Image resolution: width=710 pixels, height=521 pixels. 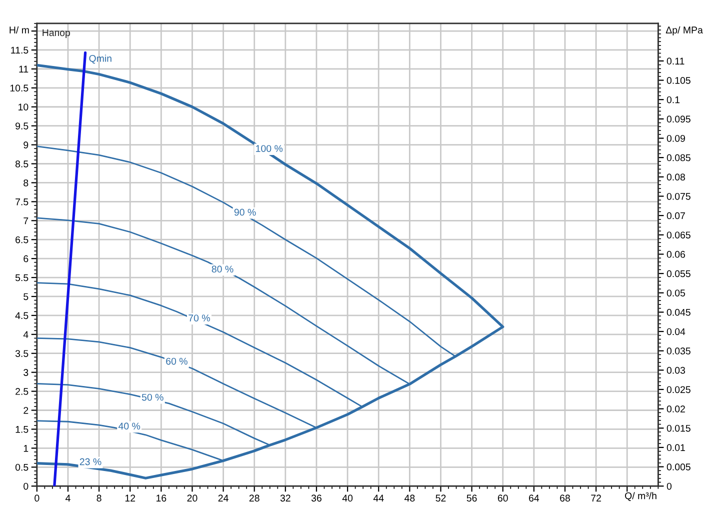 I want to click on x-tick-label: 52, so click(x=441, y=498).